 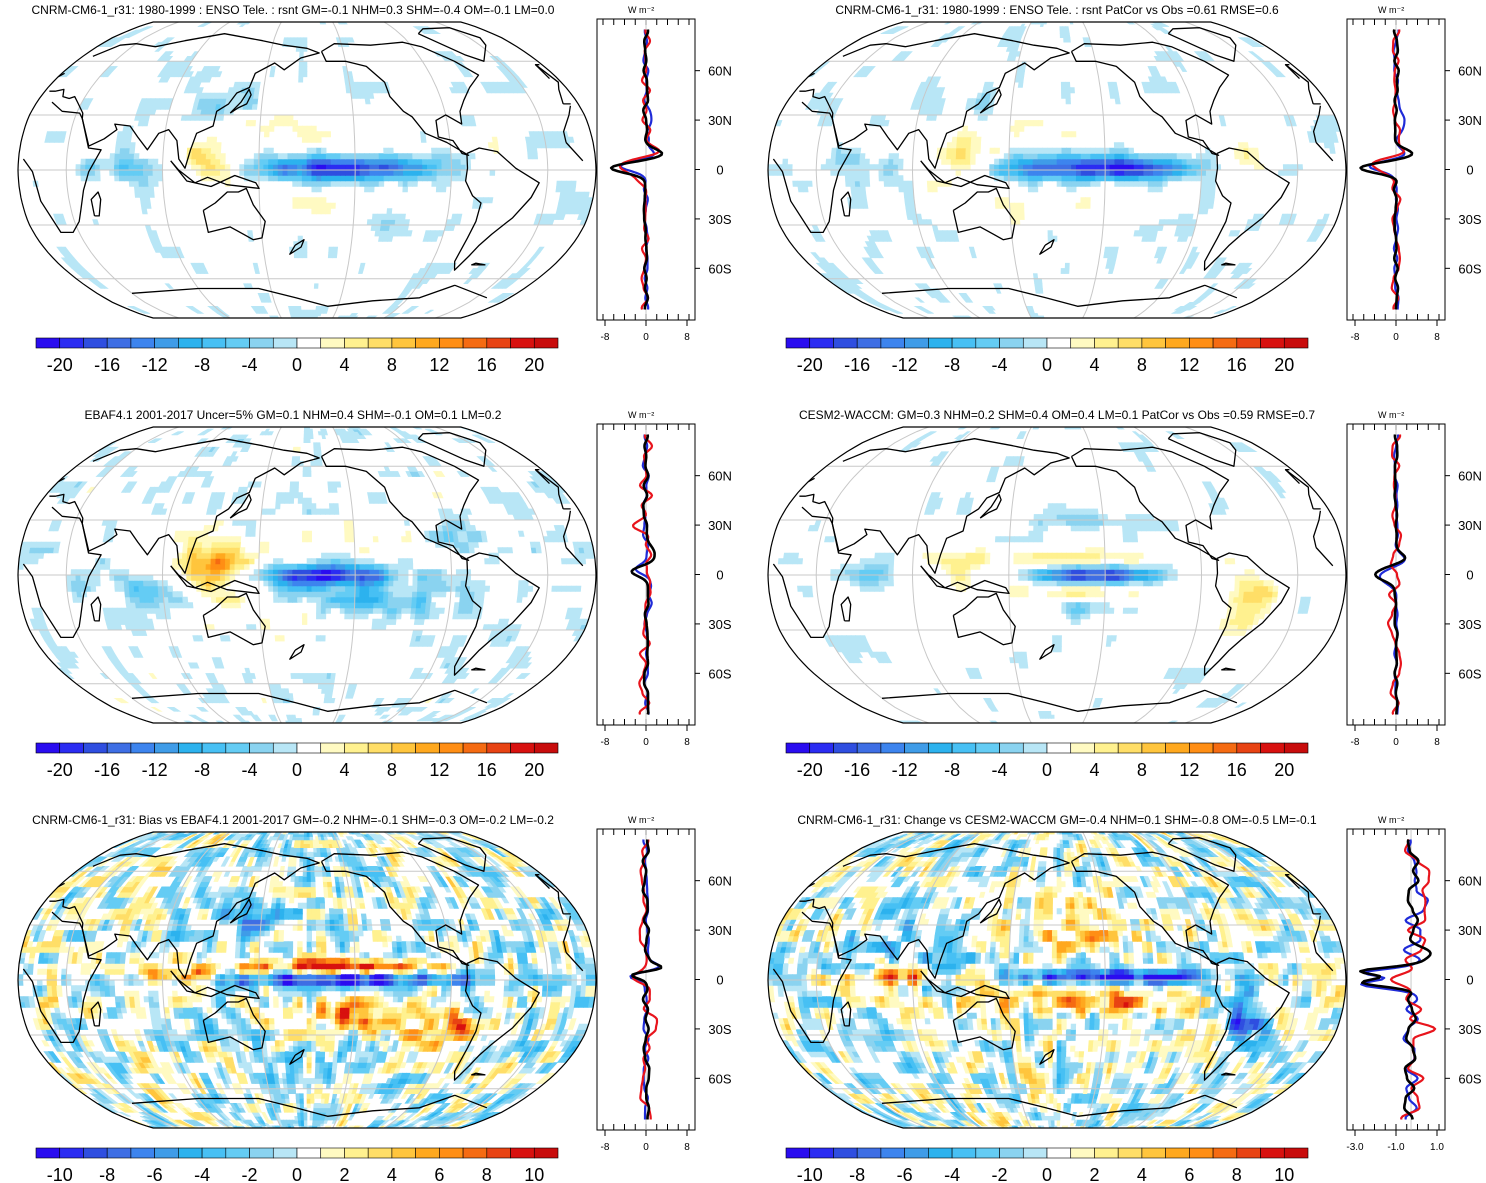 What do you see at coordinates (1142, 770) in the screenshot?
I see `colorbar-tick-label: 8` at bounding box center [1142, 770].